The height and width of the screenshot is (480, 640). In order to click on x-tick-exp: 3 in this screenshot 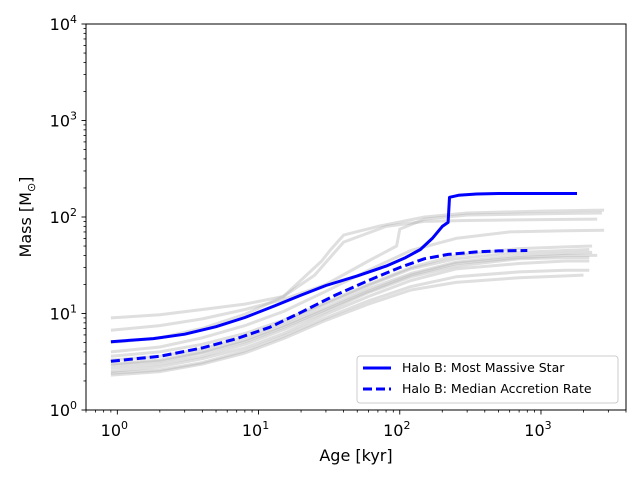, I will do `click(548, 425)`.